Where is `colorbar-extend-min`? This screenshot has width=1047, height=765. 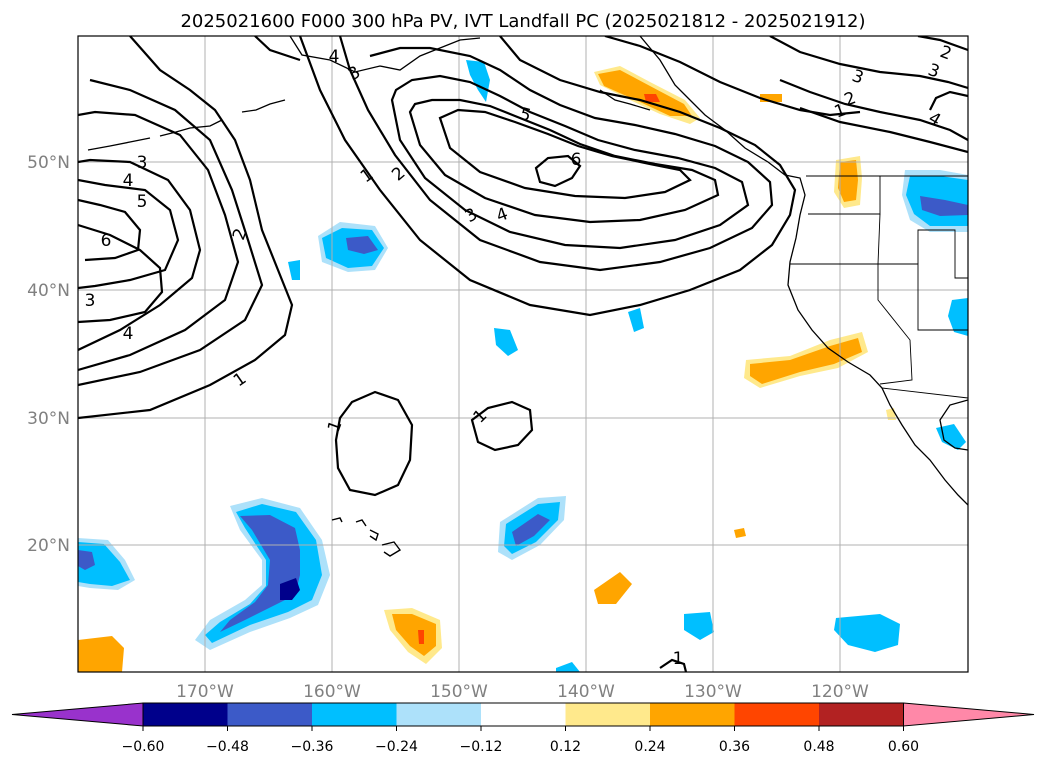
colorbar-extend-min is located at coordinates (77, 714).